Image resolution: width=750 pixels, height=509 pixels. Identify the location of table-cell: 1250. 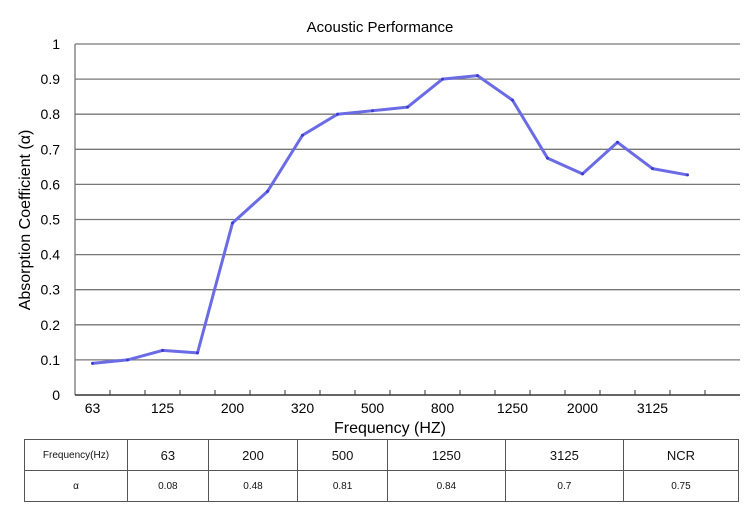
(446, 455).